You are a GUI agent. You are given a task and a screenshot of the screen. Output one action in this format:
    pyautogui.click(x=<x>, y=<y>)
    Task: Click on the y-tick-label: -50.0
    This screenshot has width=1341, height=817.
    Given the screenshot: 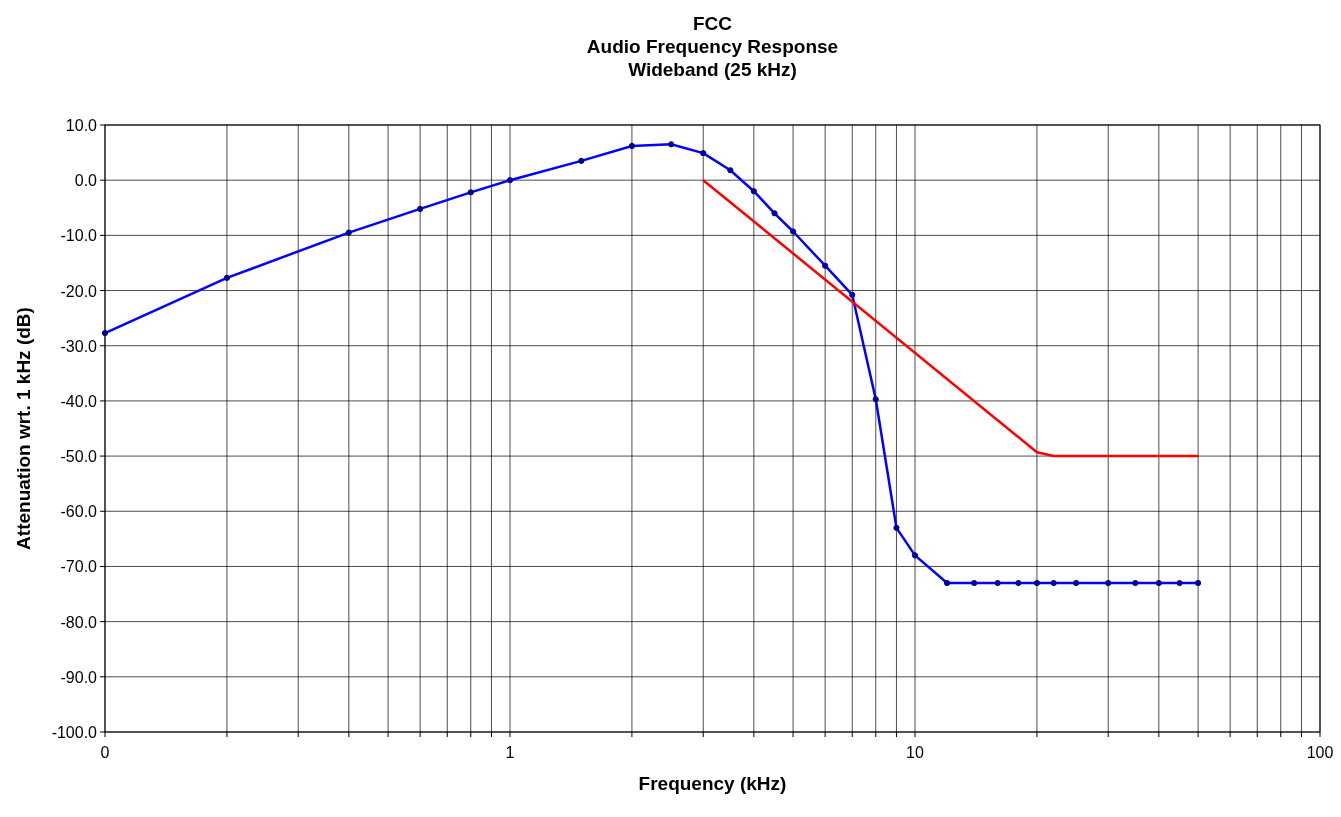 What is the action you would take?
    pyautogui.click(x=79, y=457)
    